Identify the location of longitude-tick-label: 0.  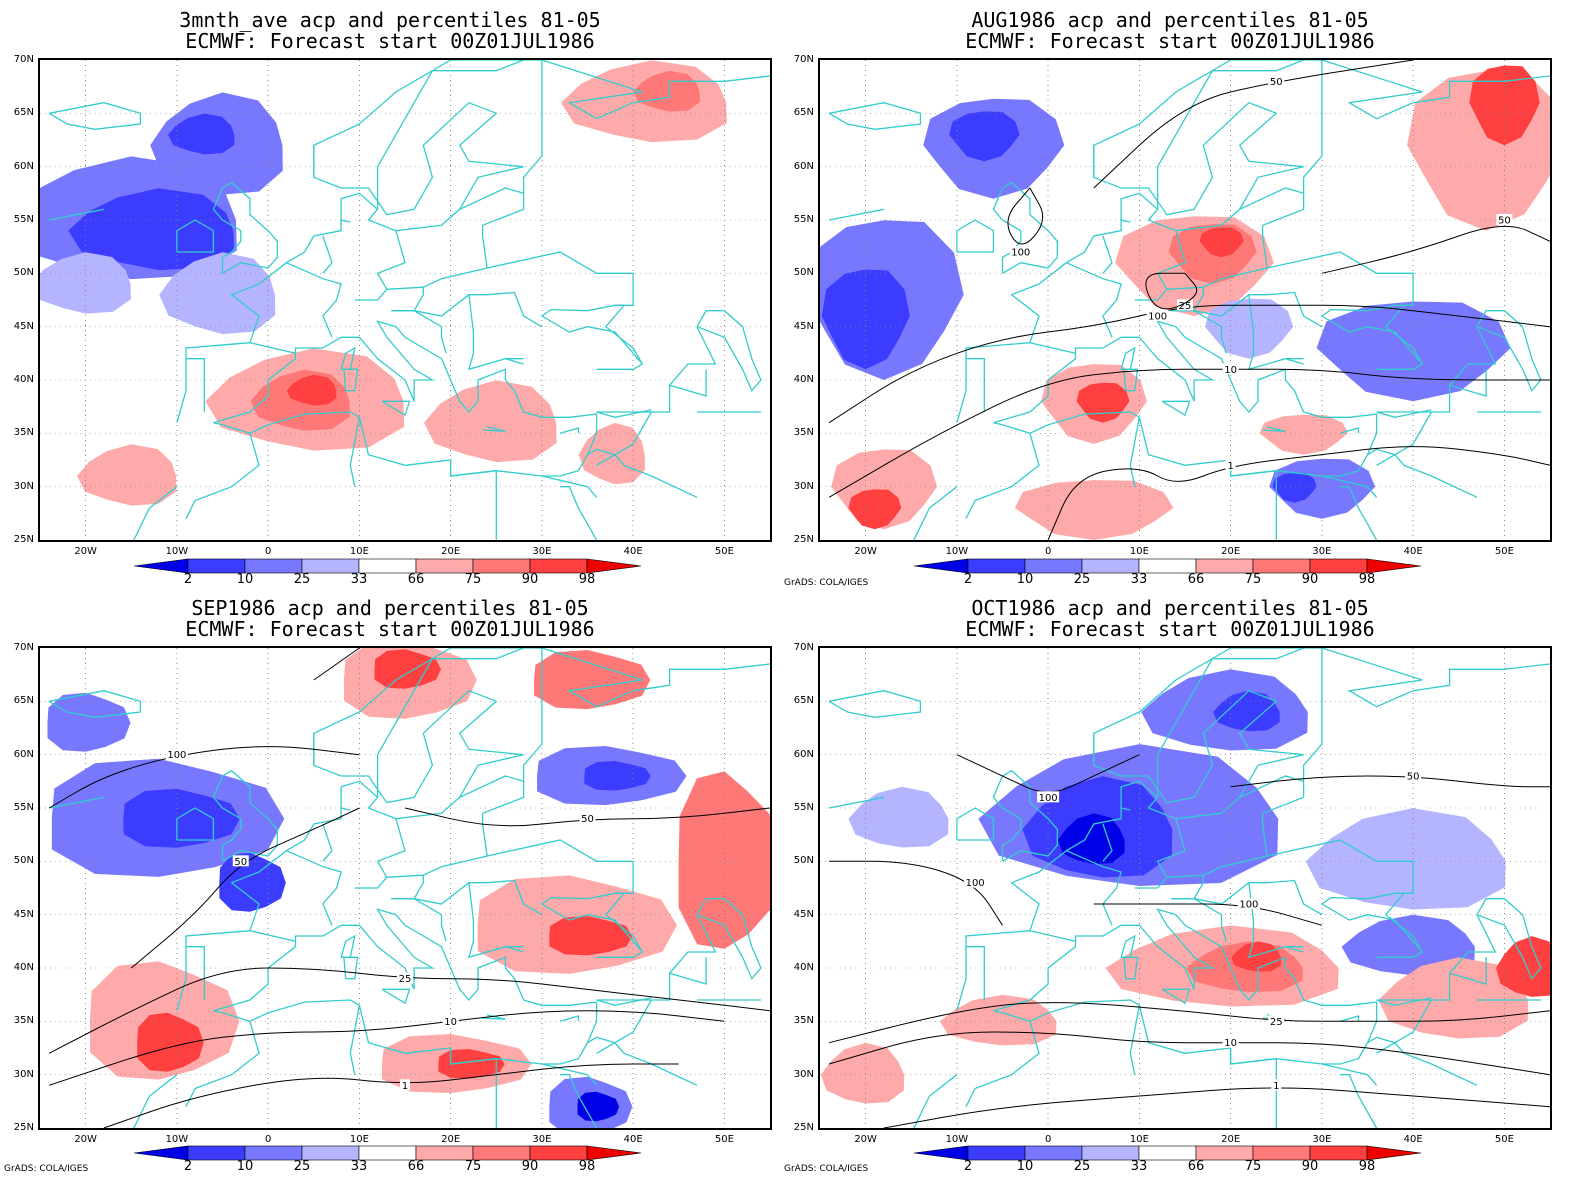
(268, 551).